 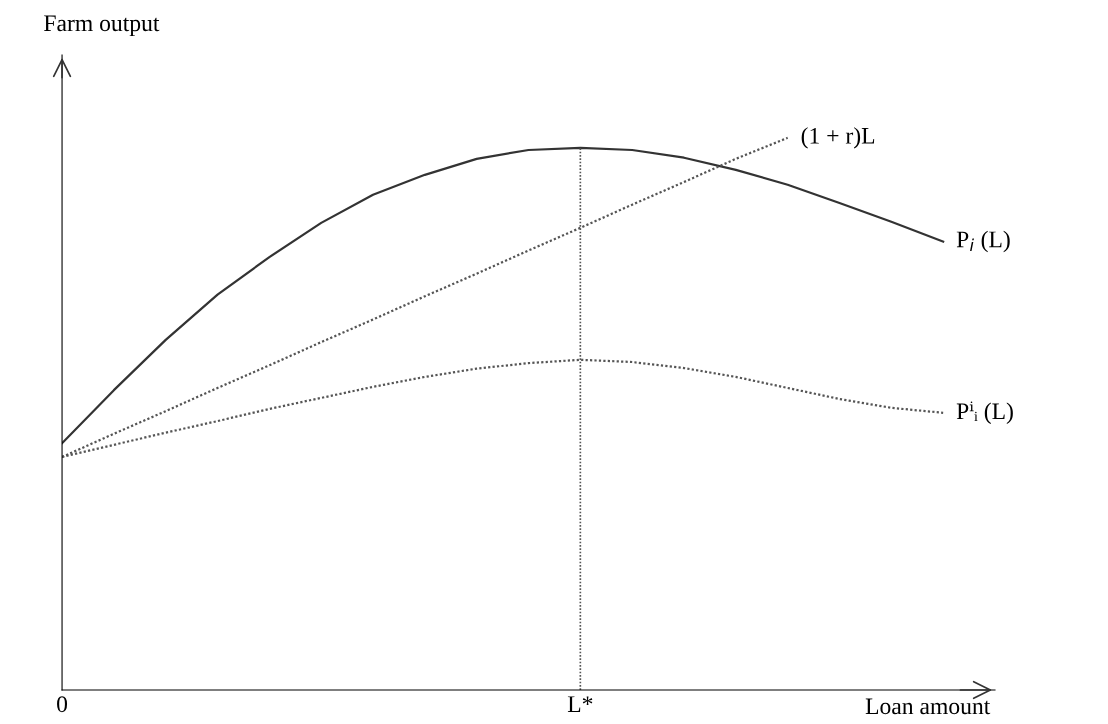 What do you see at coordinates (984, 413) in the screenshot?
I see `series-label: Pⁱᵢ (L)` at bounding box center [984, 413].